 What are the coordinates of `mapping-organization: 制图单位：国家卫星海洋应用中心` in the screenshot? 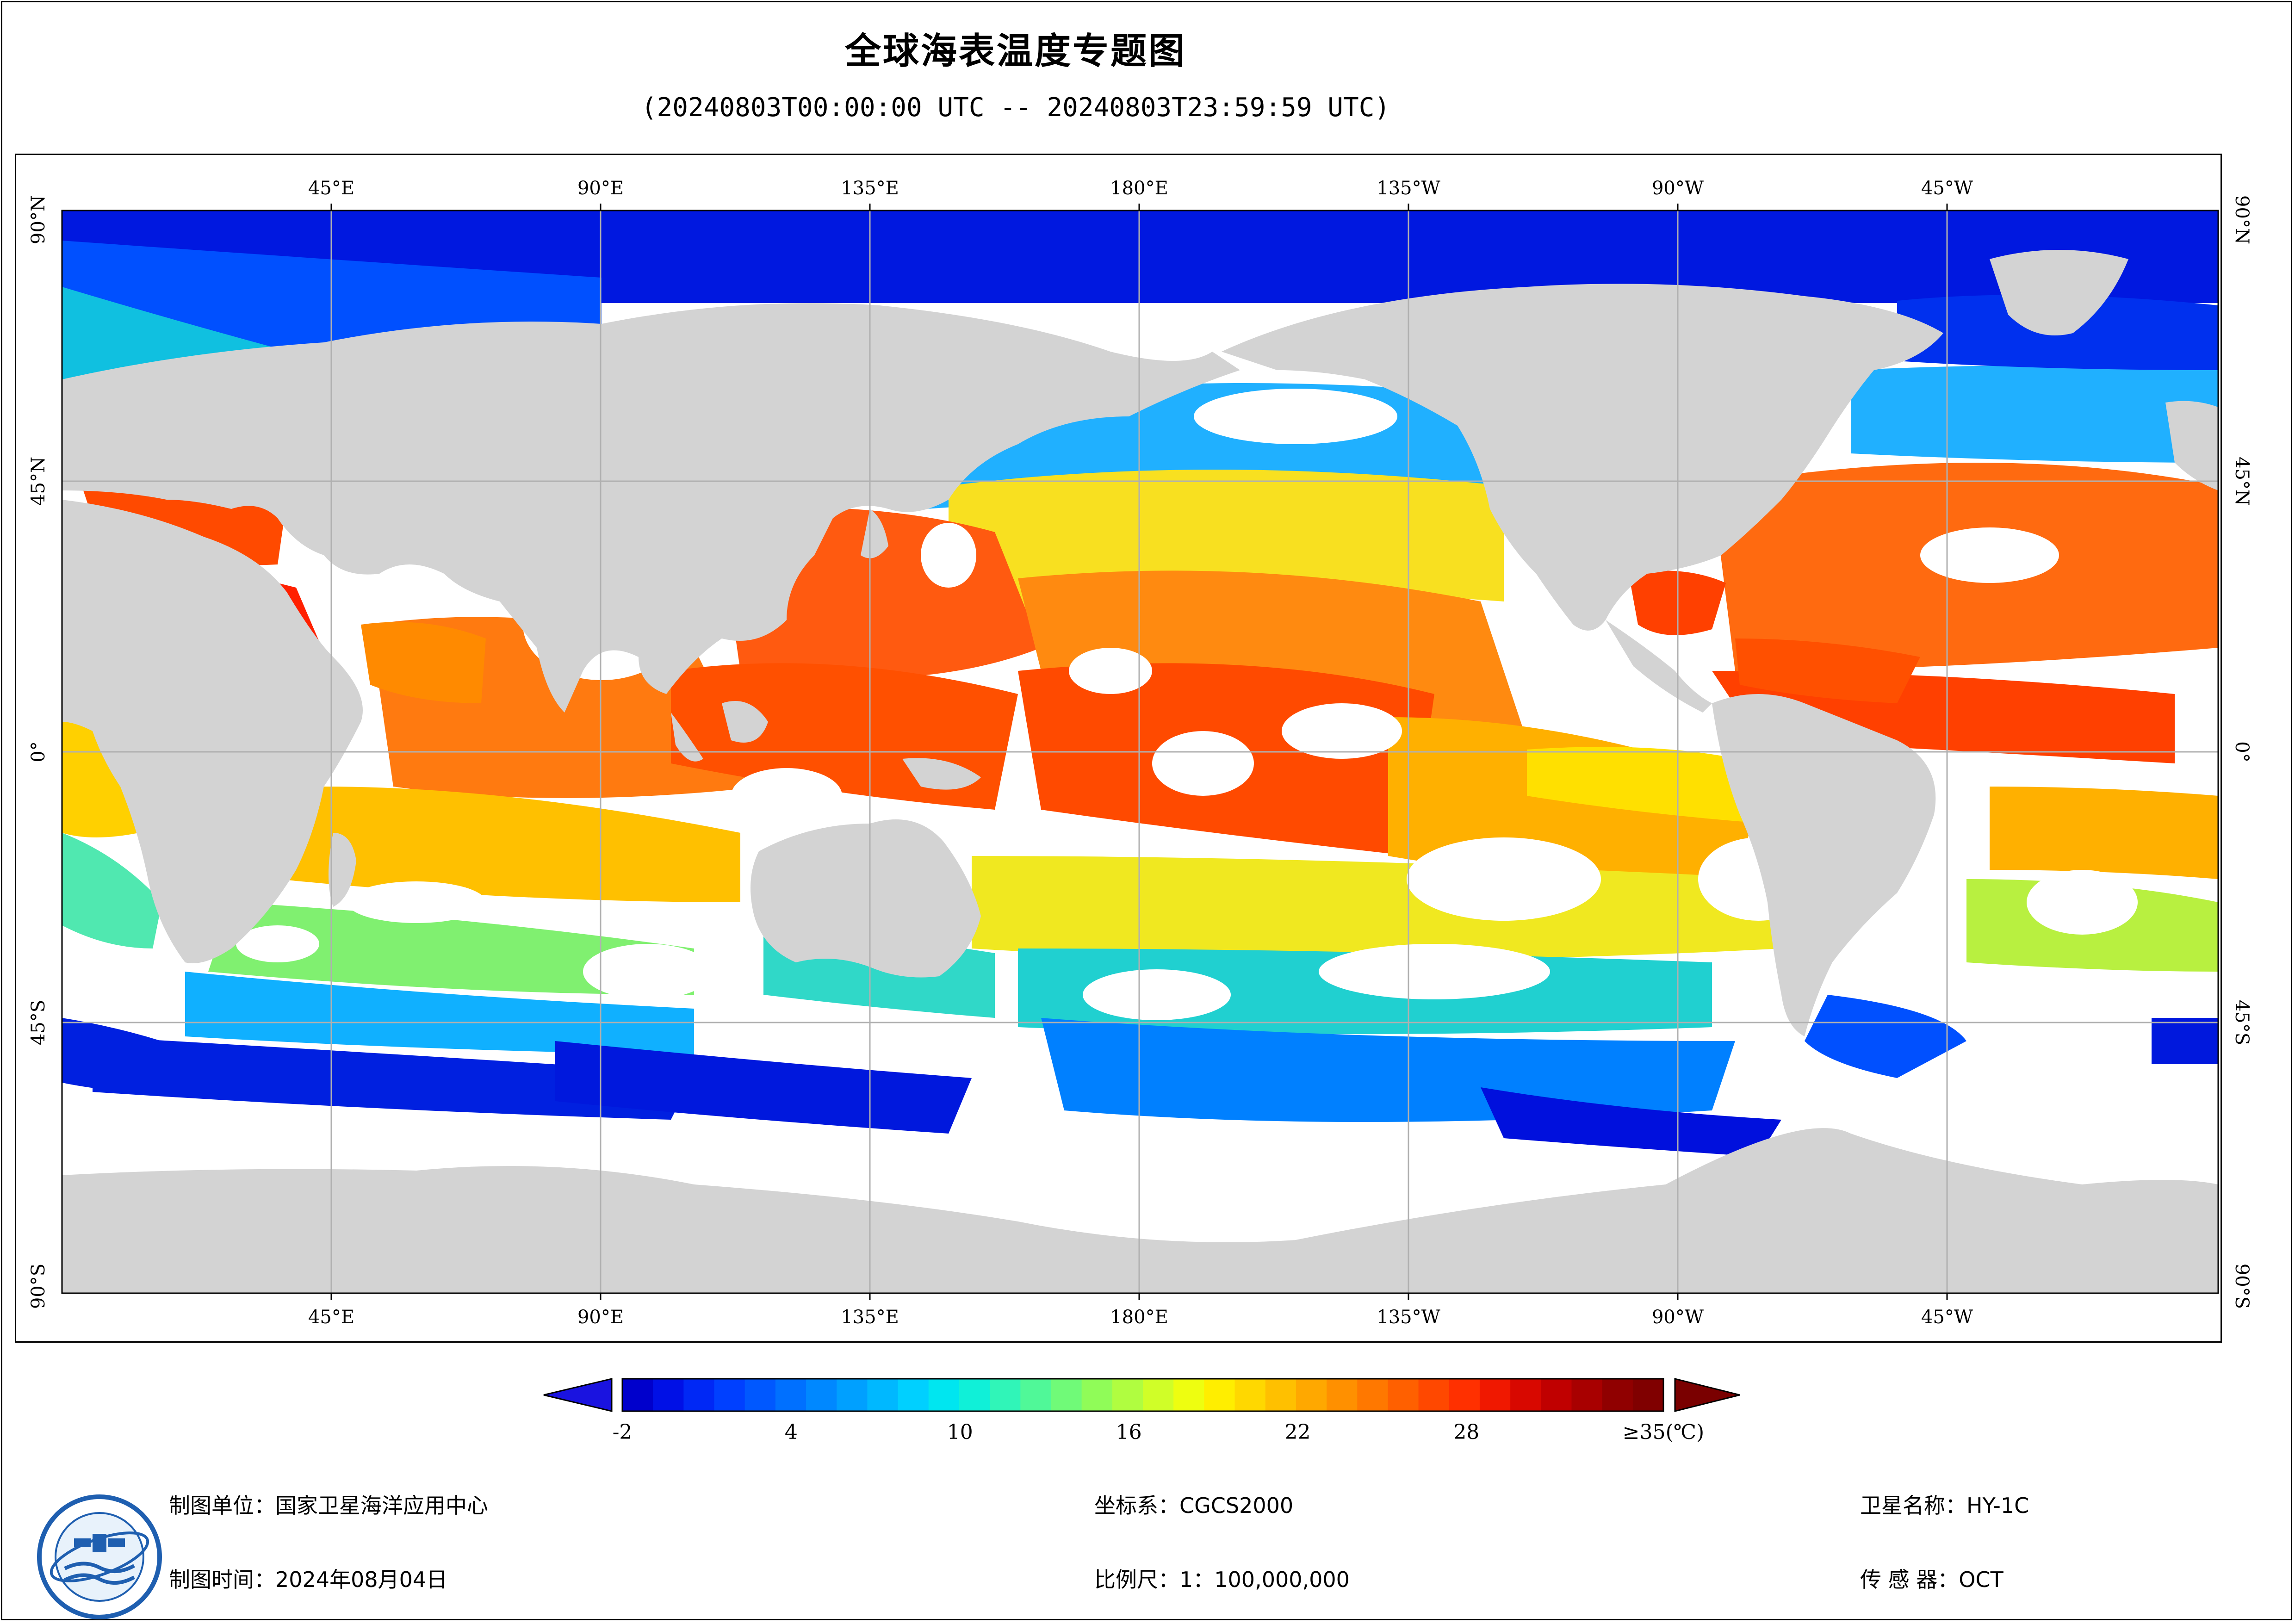 It's located at (328, 1505).